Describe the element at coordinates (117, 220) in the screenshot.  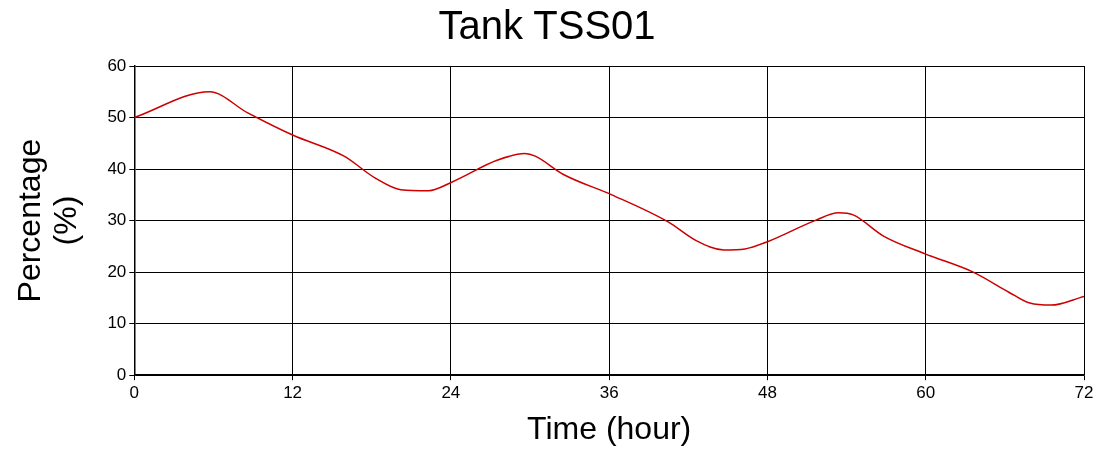
I see `y-tick-label: 30` at that location.